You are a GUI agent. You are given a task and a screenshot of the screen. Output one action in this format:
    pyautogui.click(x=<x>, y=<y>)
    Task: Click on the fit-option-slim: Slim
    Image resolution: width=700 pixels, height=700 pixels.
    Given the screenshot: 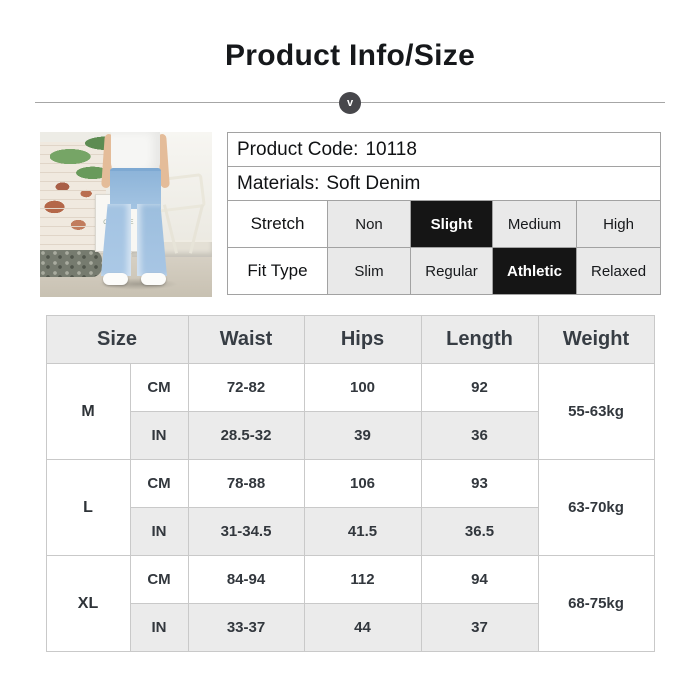 What is the action you would take?
    pyautogui.click(x=369, y=271)
    